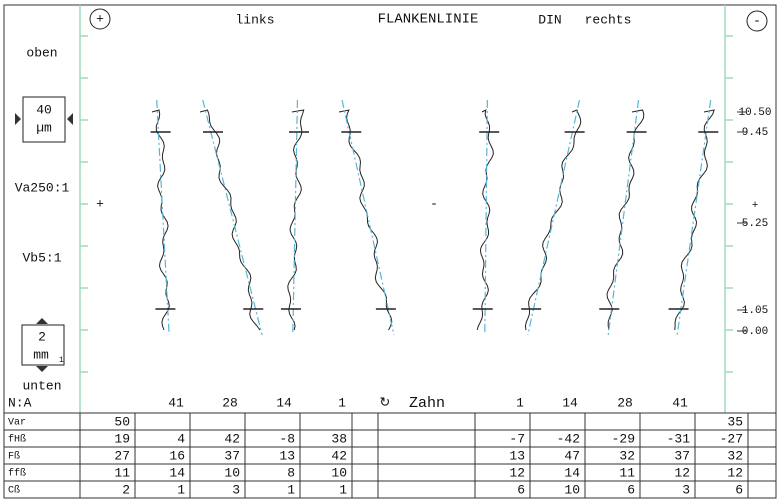  I want to click on top-label: oben, so click(41, 52).